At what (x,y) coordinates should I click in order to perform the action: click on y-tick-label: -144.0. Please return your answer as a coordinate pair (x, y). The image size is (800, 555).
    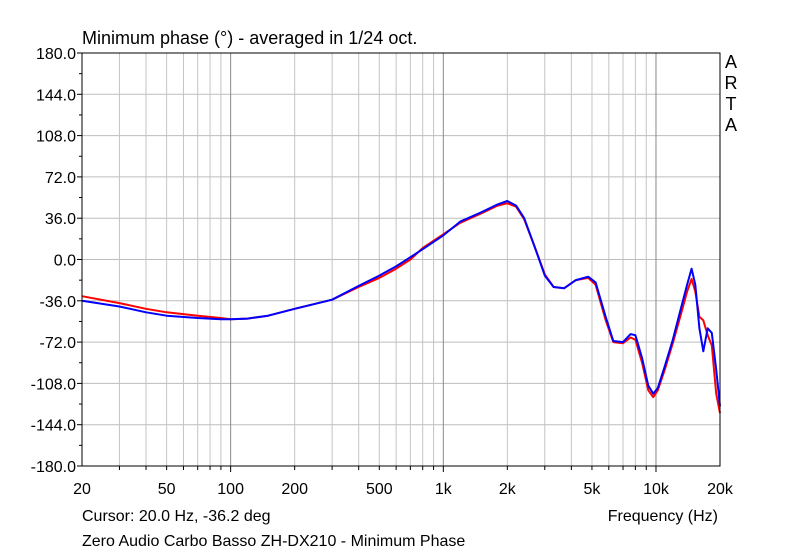
    Looking at the image, I should click on (53, 426).